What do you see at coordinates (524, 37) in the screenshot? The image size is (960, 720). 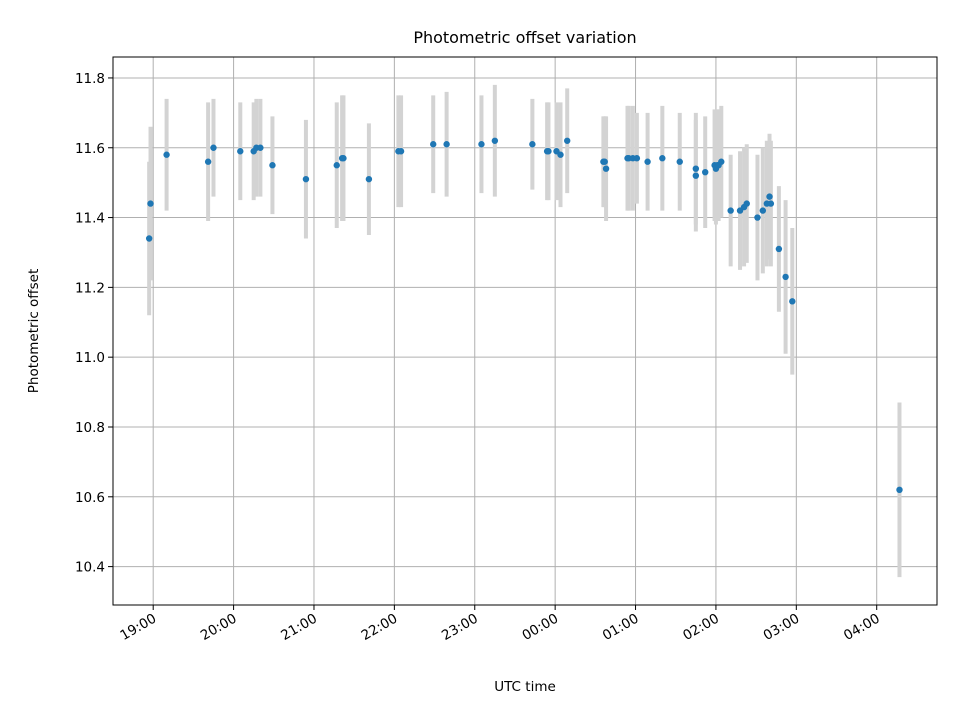 I see `chart-title: Photometric offset variation` at bounding box center [524, 37].